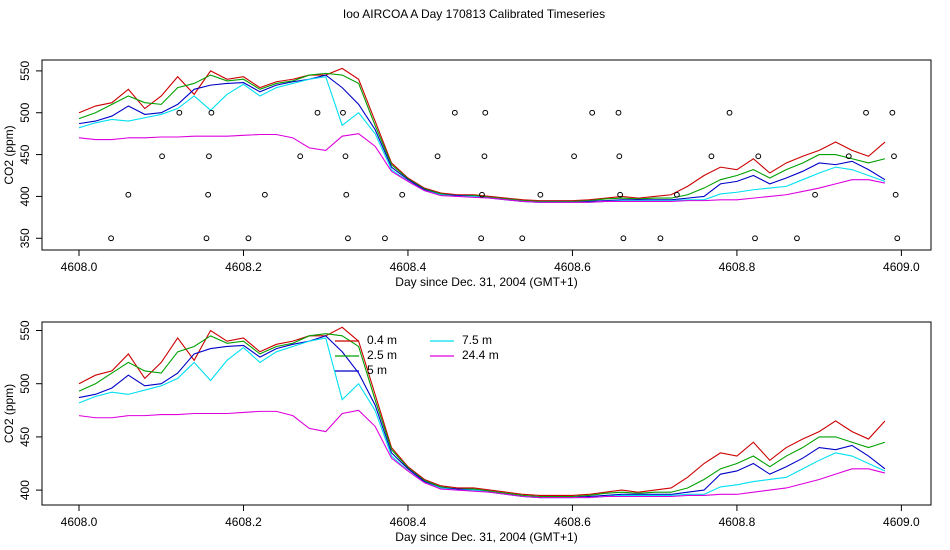 This screenshot has height=550, width=950. Describe the element at coordinates (477, 340) in the screenshot. I see `legend-label: 7.5 m` at that location.